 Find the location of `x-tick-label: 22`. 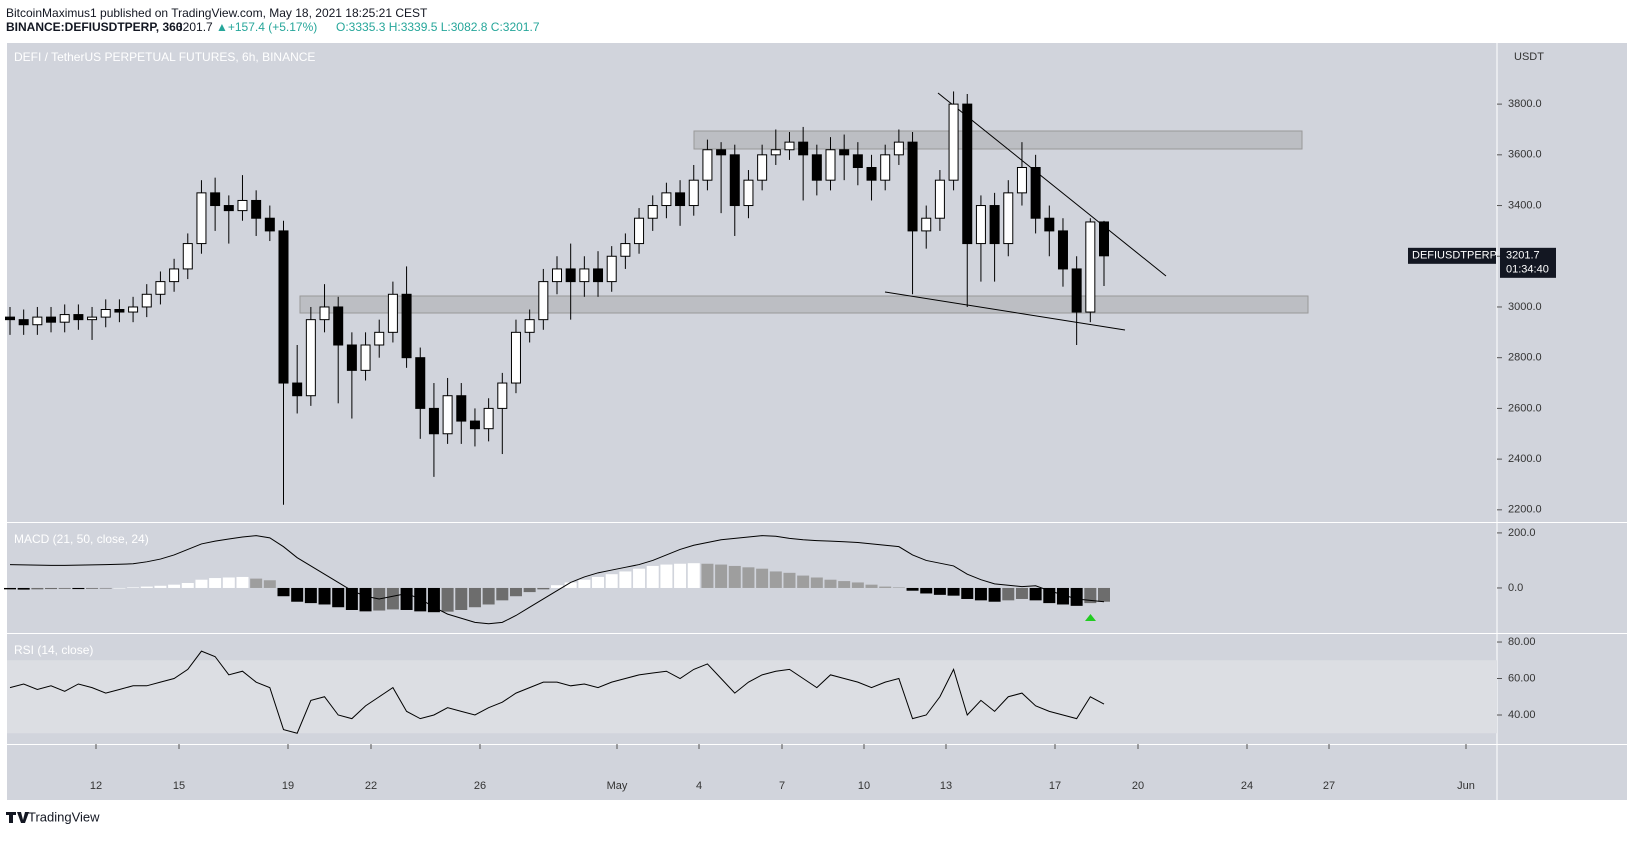

x-tick-label: 22 is located at coordinates (371, 786).